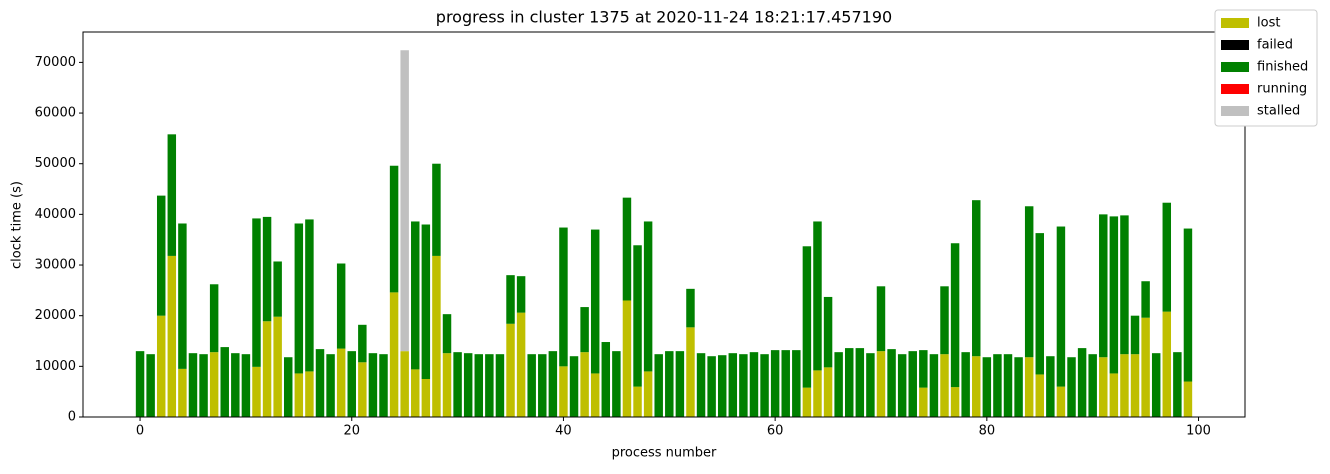 The width and height of the screenshot is (1330, 474). What do you see at coordinates (1278, 111) in the screenshot?
I see `legend-label: stalled` at bounding box center [1278, 111].